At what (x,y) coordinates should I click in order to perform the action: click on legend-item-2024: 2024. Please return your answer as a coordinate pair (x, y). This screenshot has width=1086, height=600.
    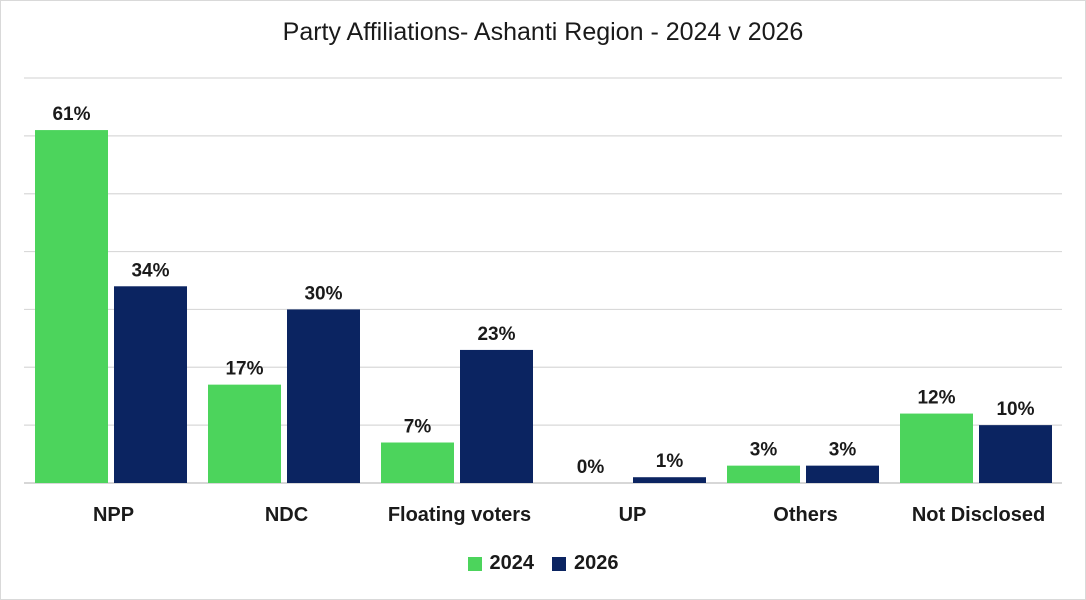
    Looking at the image, I should click on (501, 563).